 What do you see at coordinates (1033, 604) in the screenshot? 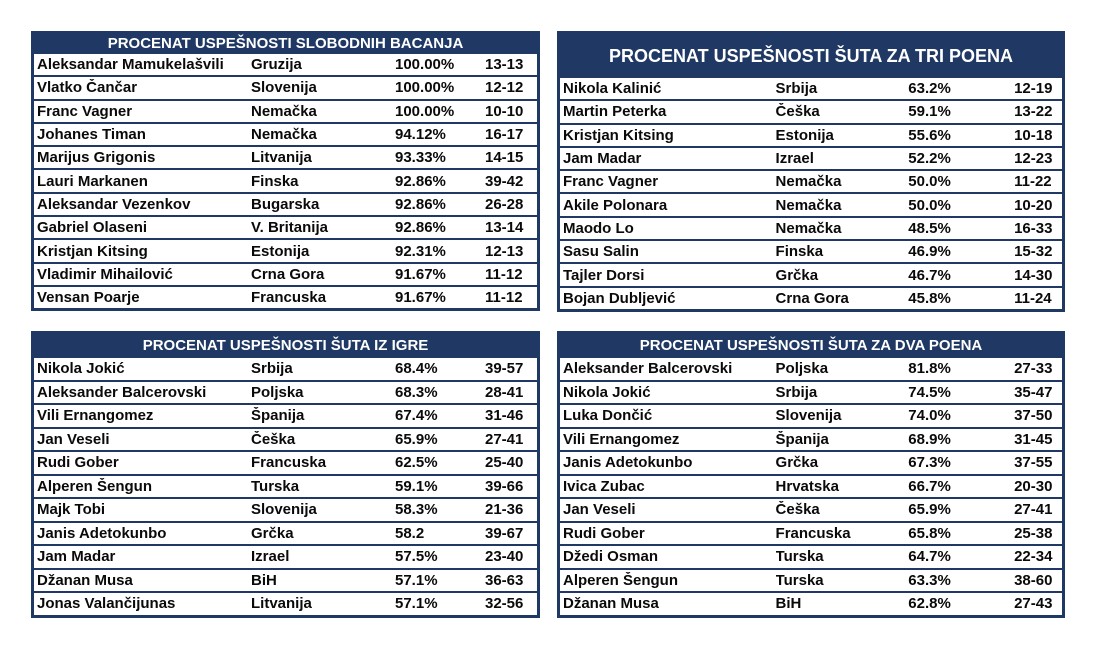
I see `made-attempted: 27-43` at bounding box center [1033, 604].